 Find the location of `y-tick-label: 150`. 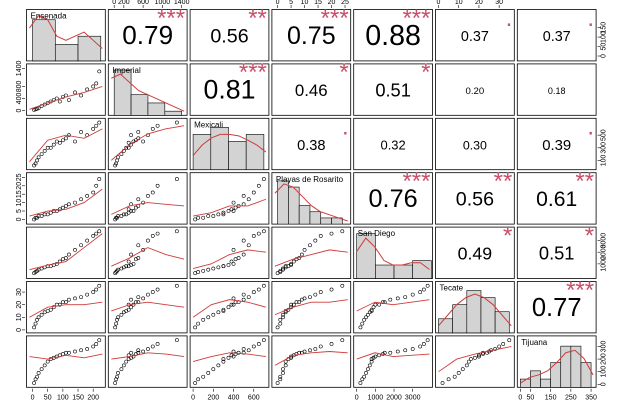

y-tick-label: 150 is located at coordinates (603, 28).